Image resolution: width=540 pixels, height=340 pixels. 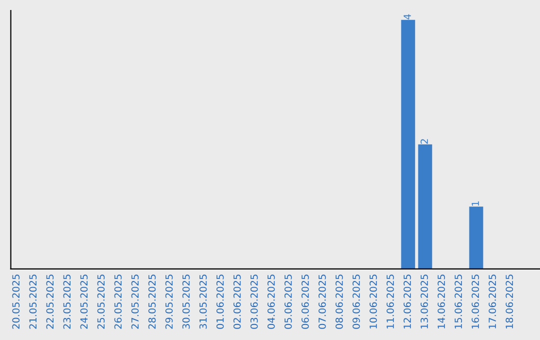 I want to click on x-tick-label: 08.06.2025, so click(x=339, y=301).